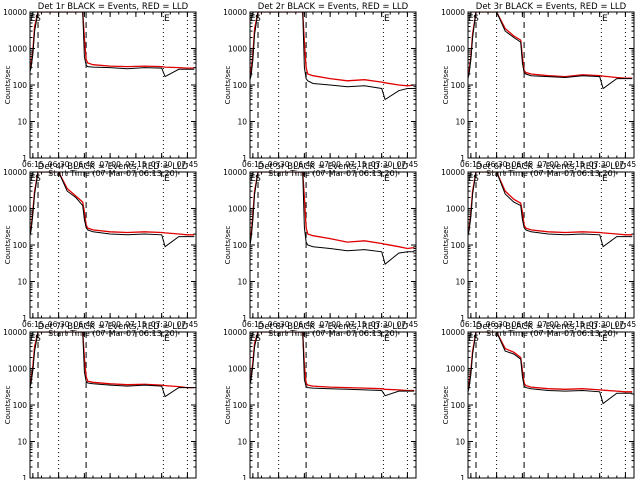 This screenshot has width=640, height=484. What do you see at coordinates (113, 7) in the screenshot?
I see `chart-title: Det 1r BLACK = Events, RED = LLD` at bounding box center [113, 7].